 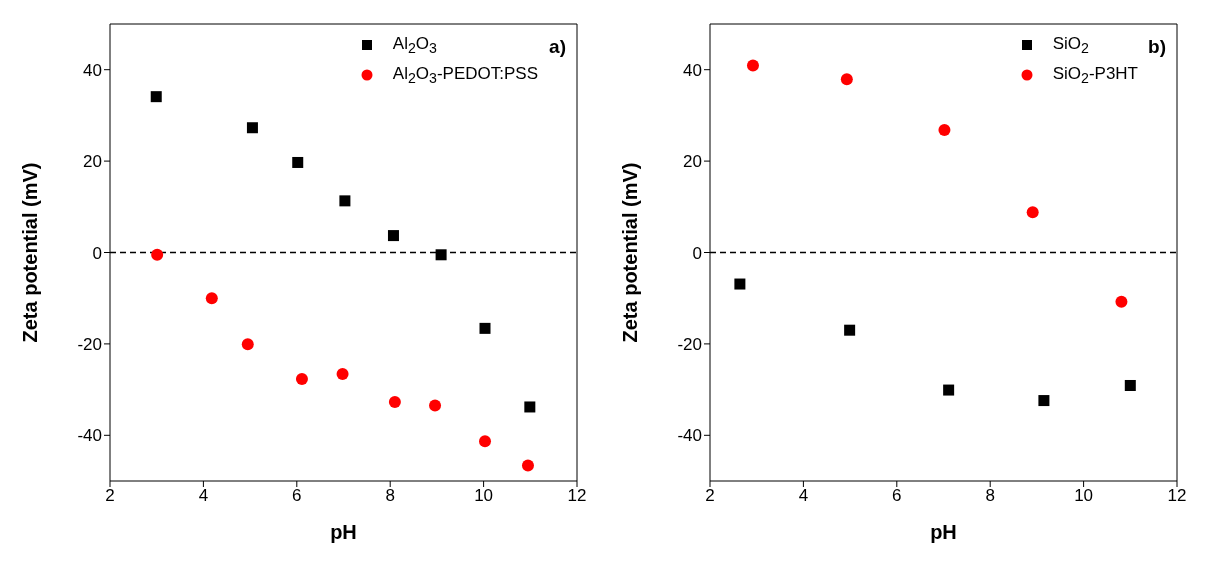 What do you see at coordinates (465, 75) in the screenshot?
I see `legend-label: Al$_{2}$O$_{3}$-PEDOT:PSS` at bounding box center [465, 75].